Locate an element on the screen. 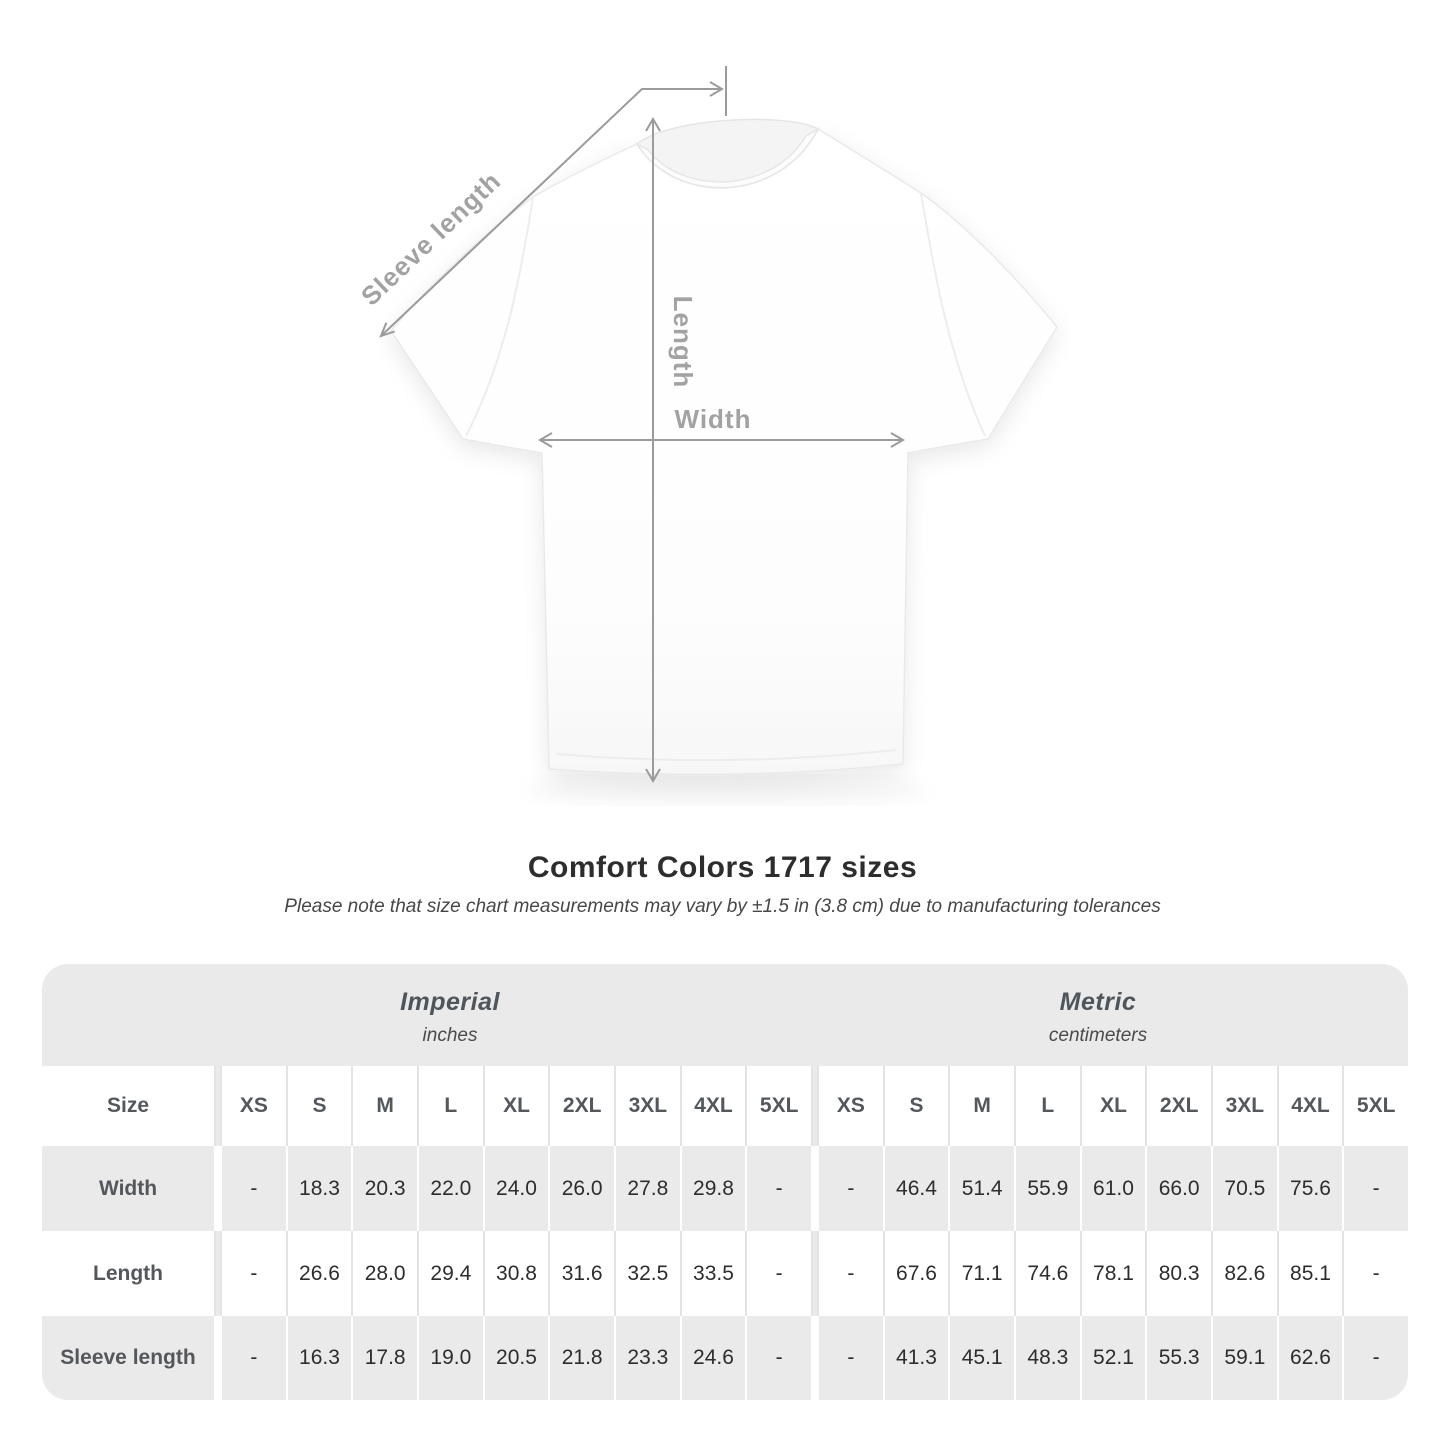  imperial-group-header: Imperial inches is located at coordinates (450, 1017).